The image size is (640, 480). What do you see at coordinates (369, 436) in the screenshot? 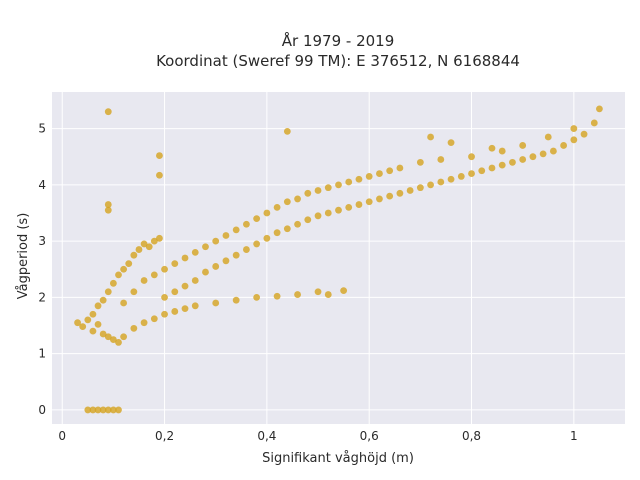
I see `x-tick-label-3: 0,6` at bounding box center [369, 436].